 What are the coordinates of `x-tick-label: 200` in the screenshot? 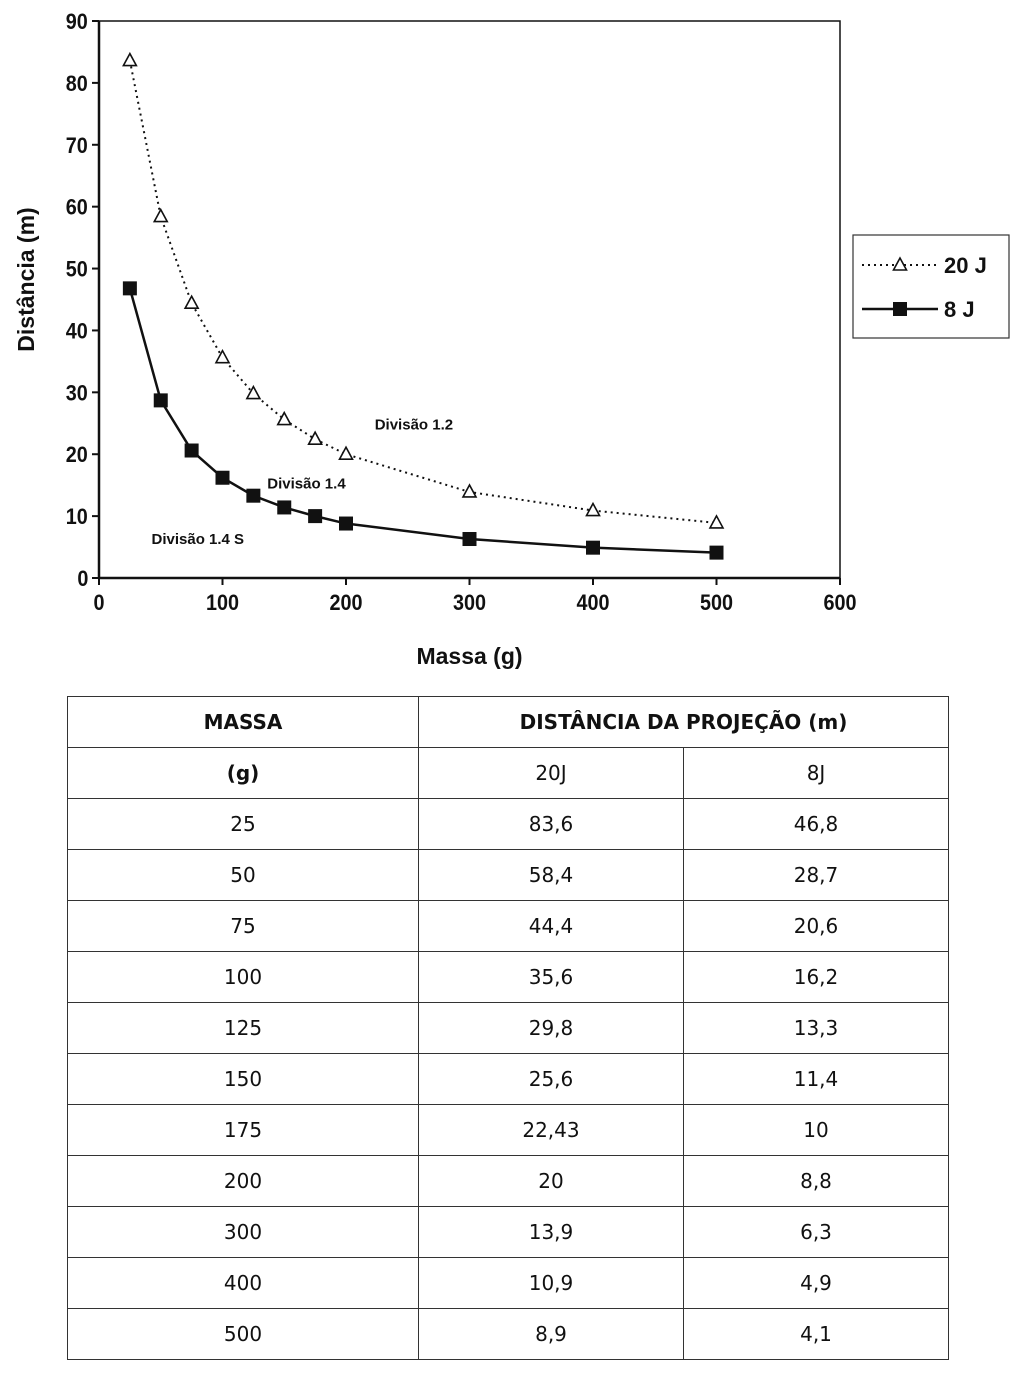 It's located at (345, 603).